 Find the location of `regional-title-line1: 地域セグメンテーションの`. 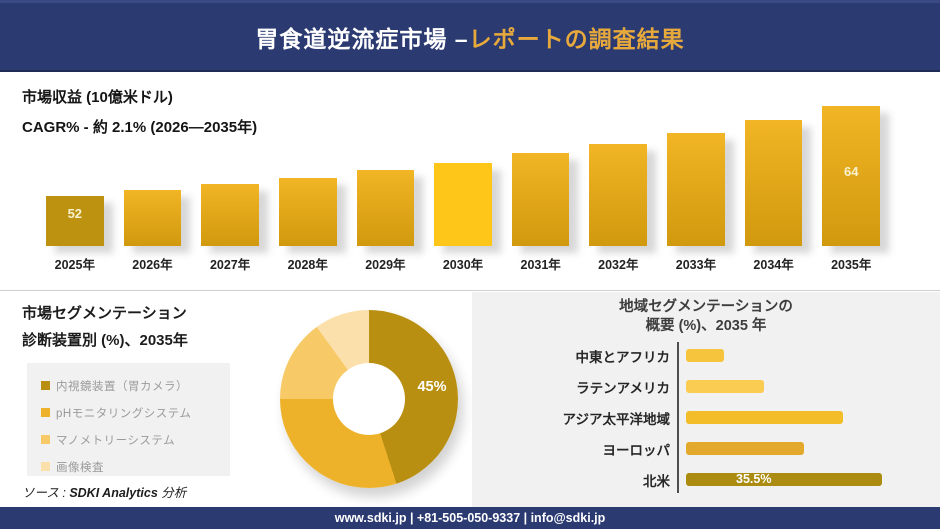

regional-title-line1: 地域セグメンテーションの is located at coordinates (706, 307).